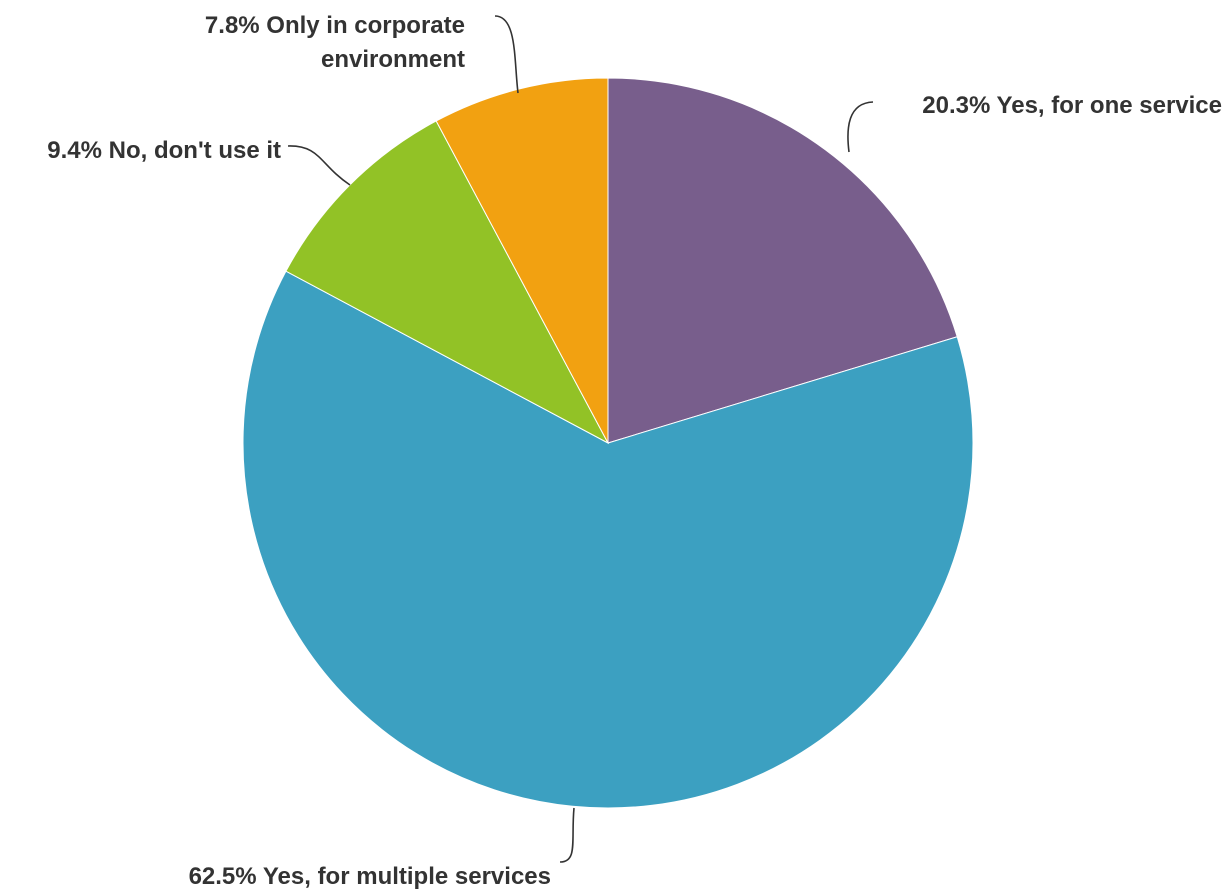 The width and height of the screenshot is (1230, 896). I want to click on leader-line-20-3-yes-for-one-service, so click(860, 127).